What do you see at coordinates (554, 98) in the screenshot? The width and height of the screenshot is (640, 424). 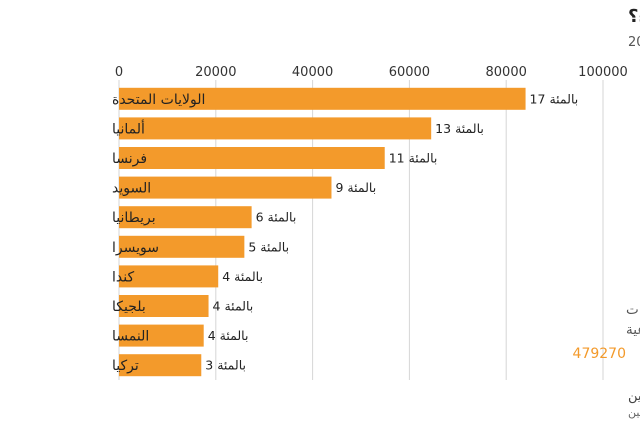 I see `data-label: 17 بالمئة` at bounding box center [554, 98].